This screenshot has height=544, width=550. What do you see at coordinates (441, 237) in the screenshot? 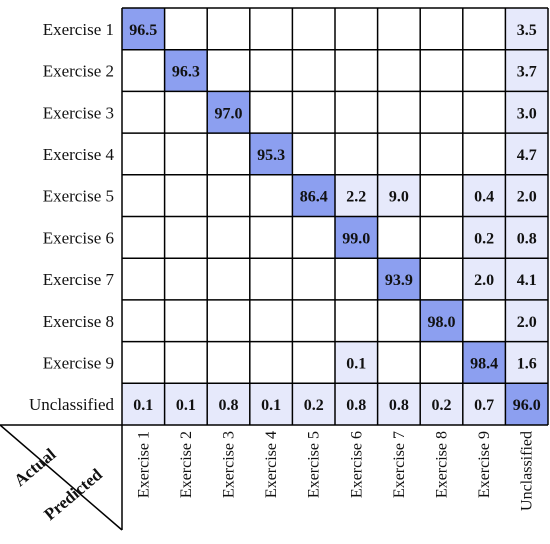
I see `cell-r6-c8` at bounding box center [441, 237].